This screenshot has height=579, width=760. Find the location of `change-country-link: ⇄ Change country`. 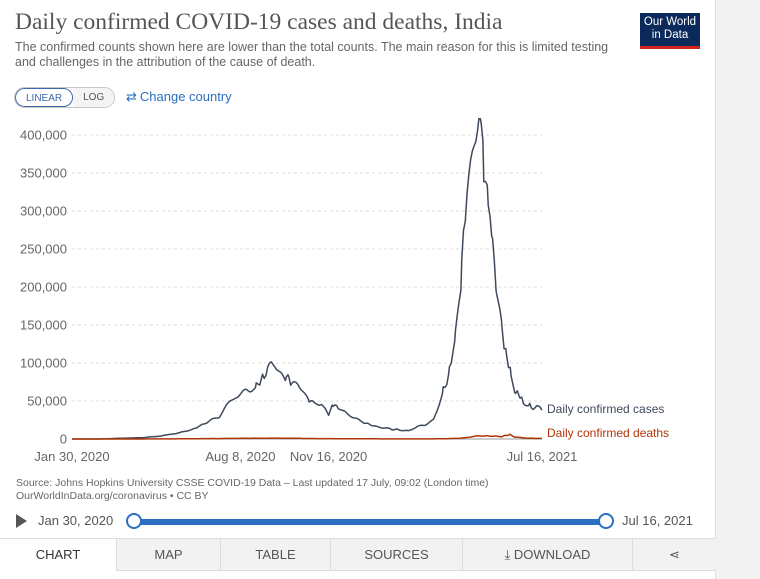

change-country-link: ⇄ Change country is located at coordinates (179, 97).